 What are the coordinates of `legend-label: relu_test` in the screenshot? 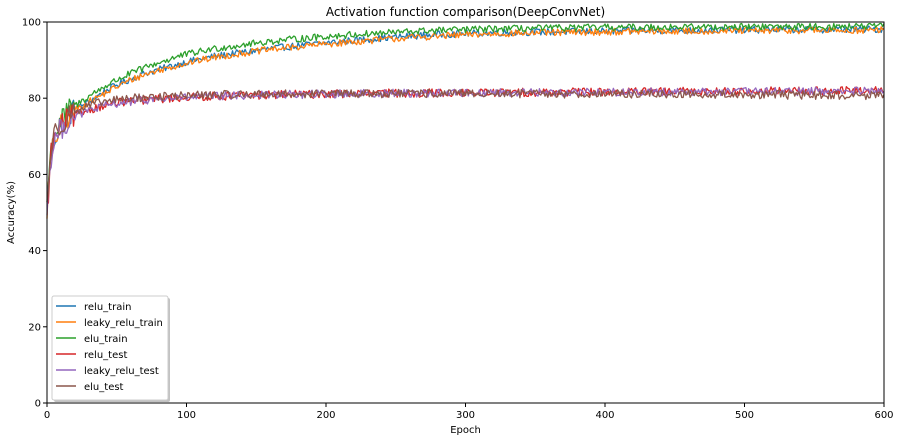 It's located at (105, 355).